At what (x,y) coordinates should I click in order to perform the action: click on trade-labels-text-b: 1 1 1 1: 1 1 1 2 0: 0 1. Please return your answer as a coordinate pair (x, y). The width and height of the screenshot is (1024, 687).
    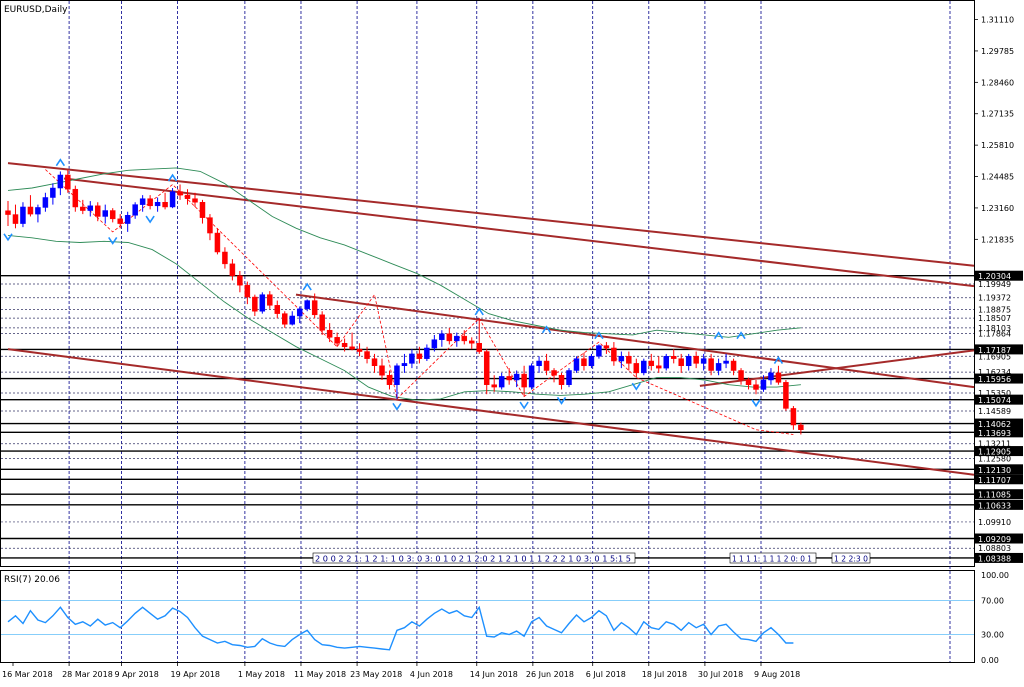
    Looking at the image, I should click on (772, 559).